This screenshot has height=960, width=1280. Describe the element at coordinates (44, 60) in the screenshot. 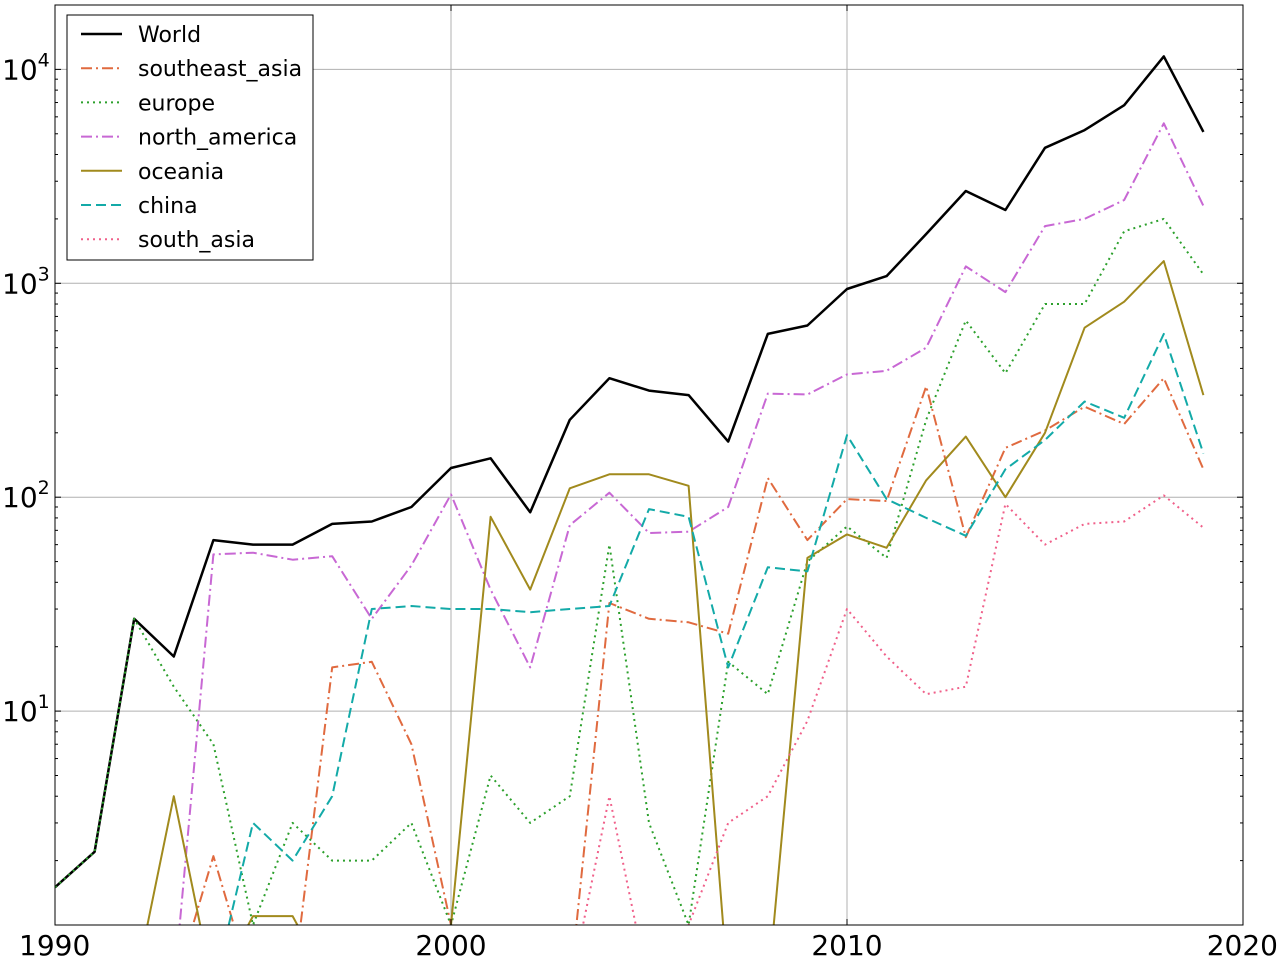

I see `y-tick-exponent: 4` at that location.